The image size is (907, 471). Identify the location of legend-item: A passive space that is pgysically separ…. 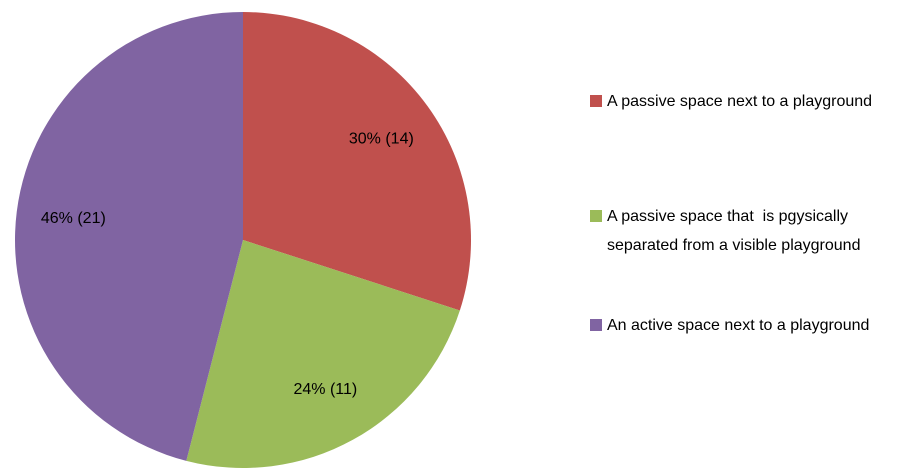
(740, 231).